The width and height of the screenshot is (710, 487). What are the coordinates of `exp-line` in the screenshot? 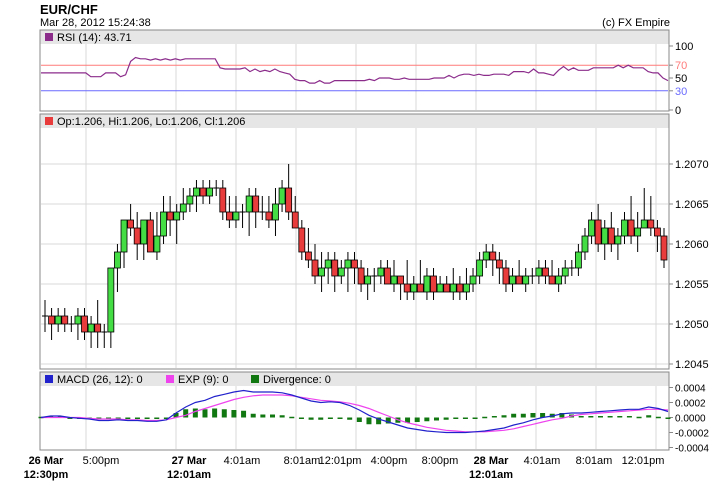 It's located at (355, 413).